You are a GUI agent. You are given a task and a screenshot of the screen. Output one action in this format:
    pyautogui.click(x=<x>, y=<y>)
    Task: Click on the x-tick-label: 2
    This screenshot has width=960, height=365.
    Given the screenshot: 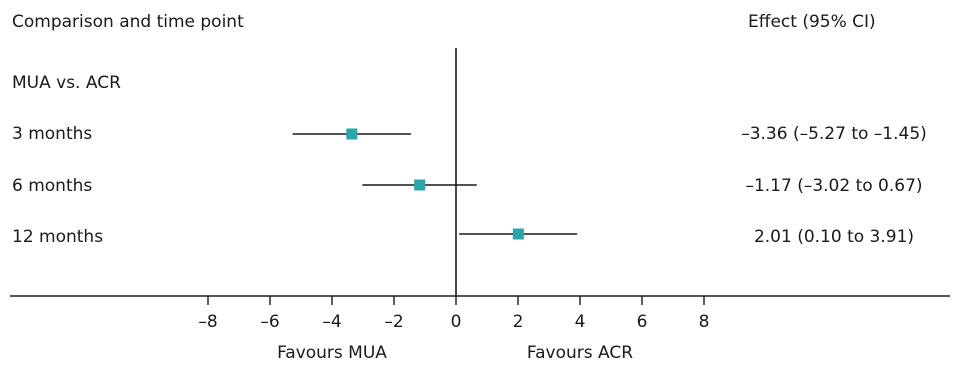 What is the action you would take?
    pyautogui.click(x=518, y=322)
    